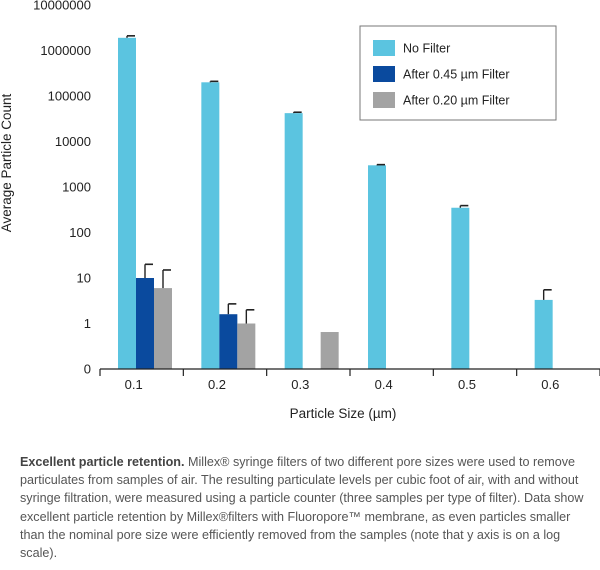 Image resolution: width=600 pixels, height=570 pixels. What do you see at coordinates (300, 384) in the screenshot?
I see `x-tick-label: 0.3` at bounding box center [300, 384].